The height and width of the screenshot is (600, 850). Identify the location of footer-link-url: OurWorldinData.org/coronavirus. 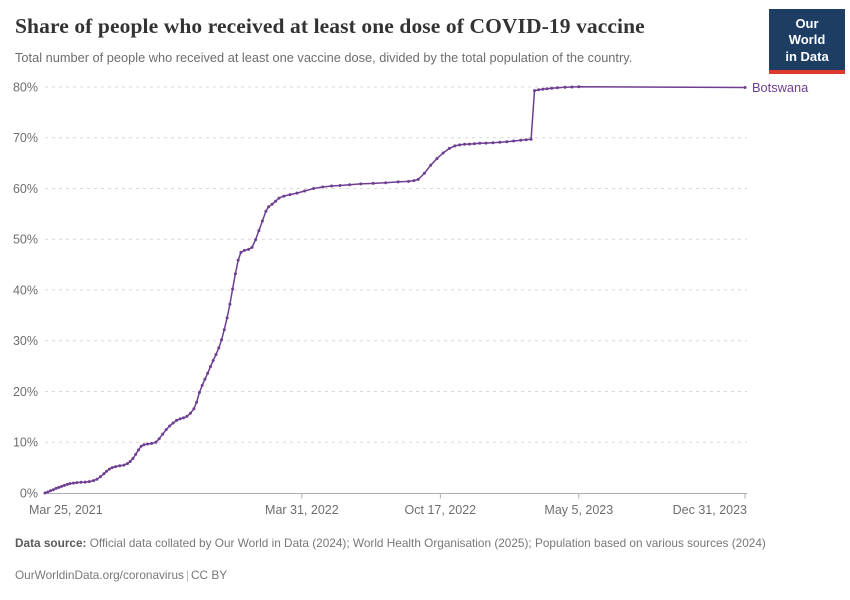
(99, 575).